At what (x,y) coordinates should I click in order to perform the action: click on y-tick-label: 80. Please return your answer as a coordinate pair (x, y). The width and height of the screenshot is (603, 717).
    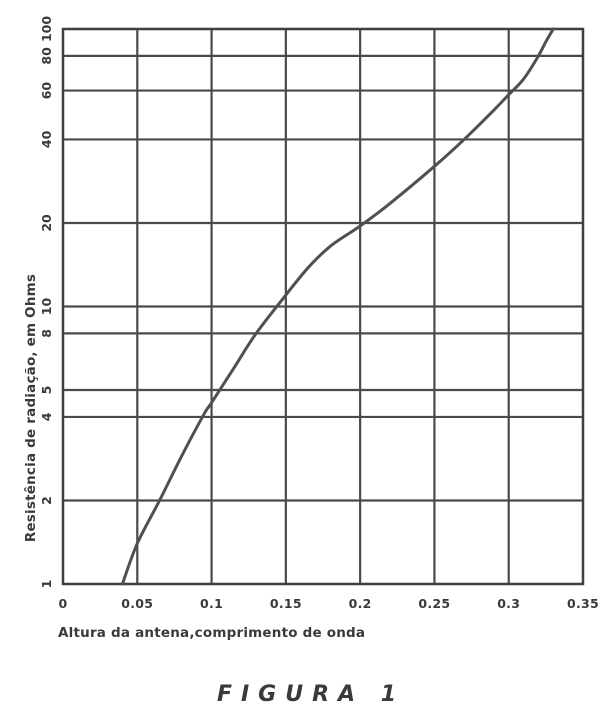
    Looking at the image, I should click on (46, 56).